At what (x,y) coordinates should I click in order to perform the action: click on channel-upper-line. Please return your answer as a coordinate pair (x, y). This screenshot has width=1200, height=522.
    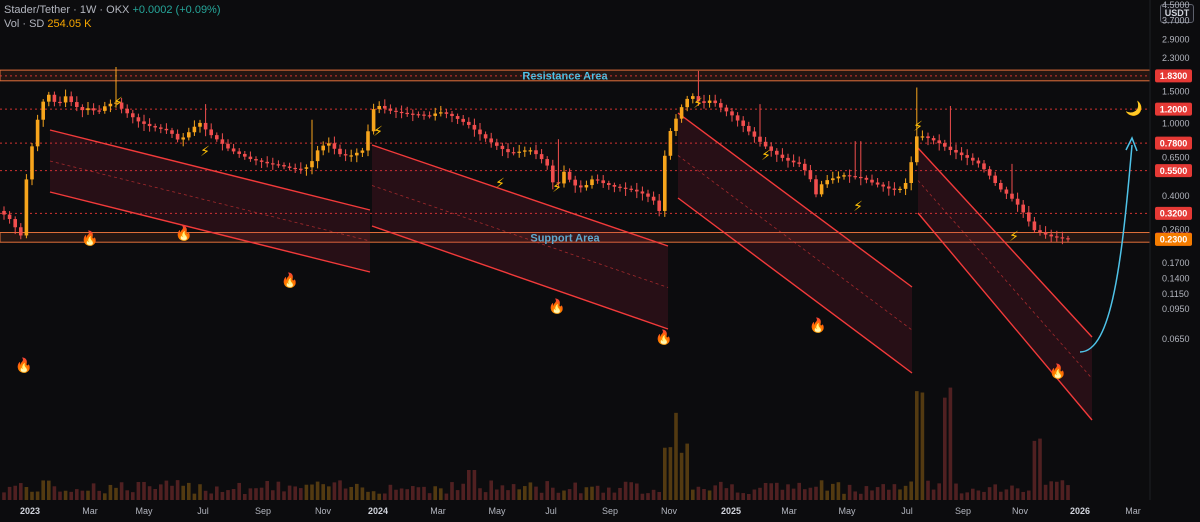
    Looking at the image, I should click on (210, 170).